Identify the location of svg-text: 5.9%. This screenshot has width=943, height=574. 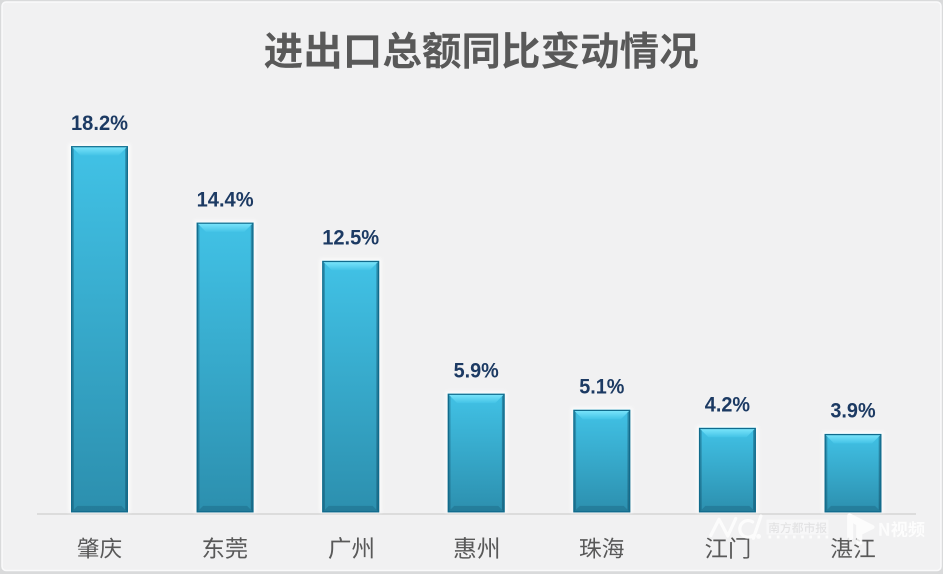
(476, 370).